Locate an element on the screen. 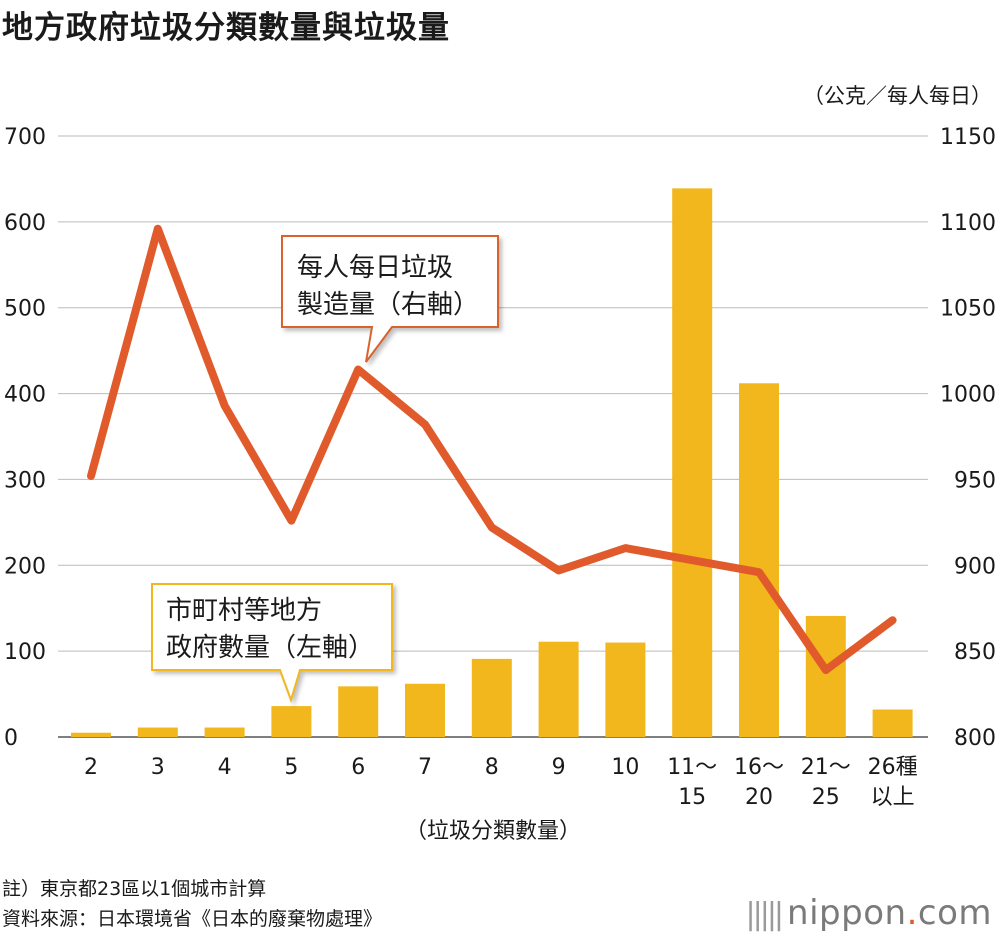 The width and height of the screenshot is (1000, 940). bar-callout-text-2: 政府數量（左軸） is located at coordinates (270, 648).